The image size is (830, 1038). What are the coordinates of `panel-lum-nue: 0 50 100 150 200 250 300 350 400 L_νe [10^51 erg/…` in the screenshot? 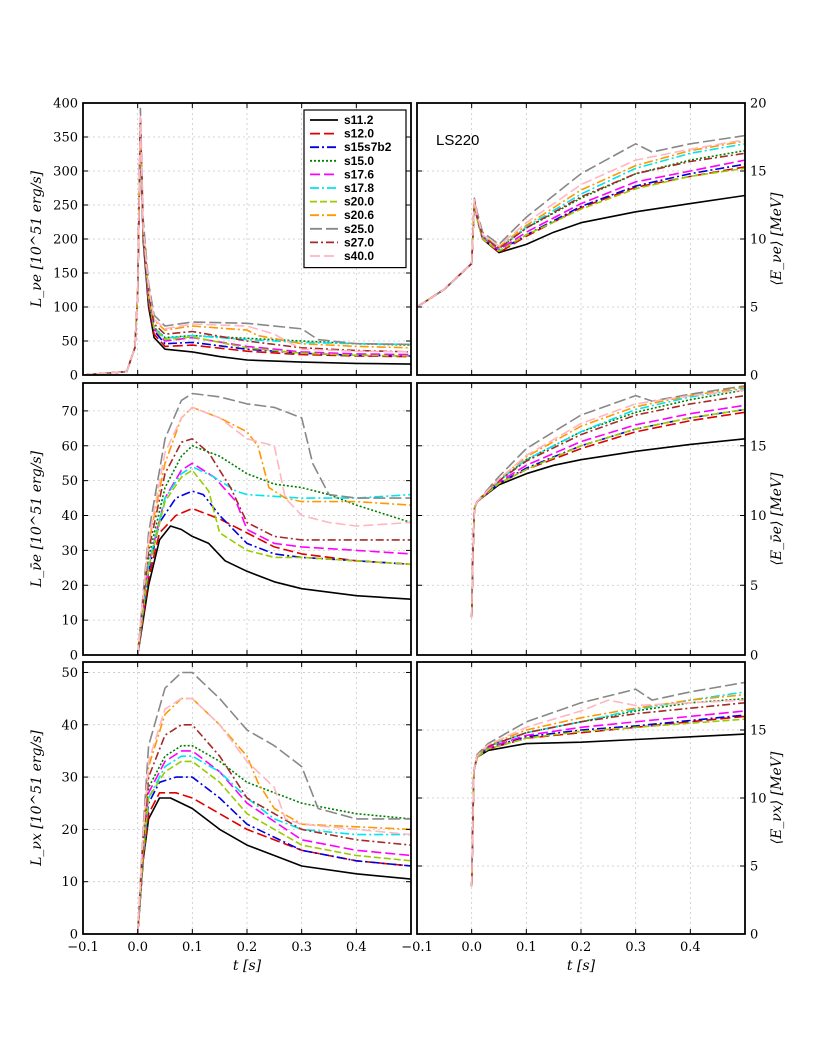 It's located at (220, 240).